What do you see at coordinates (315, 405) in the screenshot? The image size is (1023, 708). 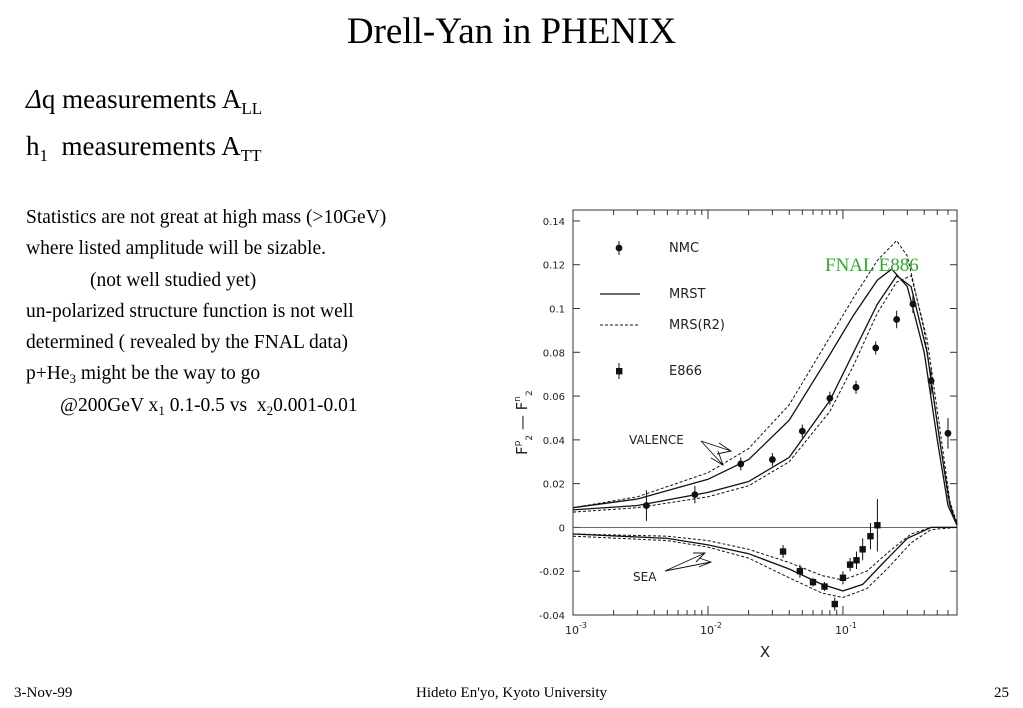 I see `text-line-7c: 0.001-0.01` at bounding box center [315, 405].